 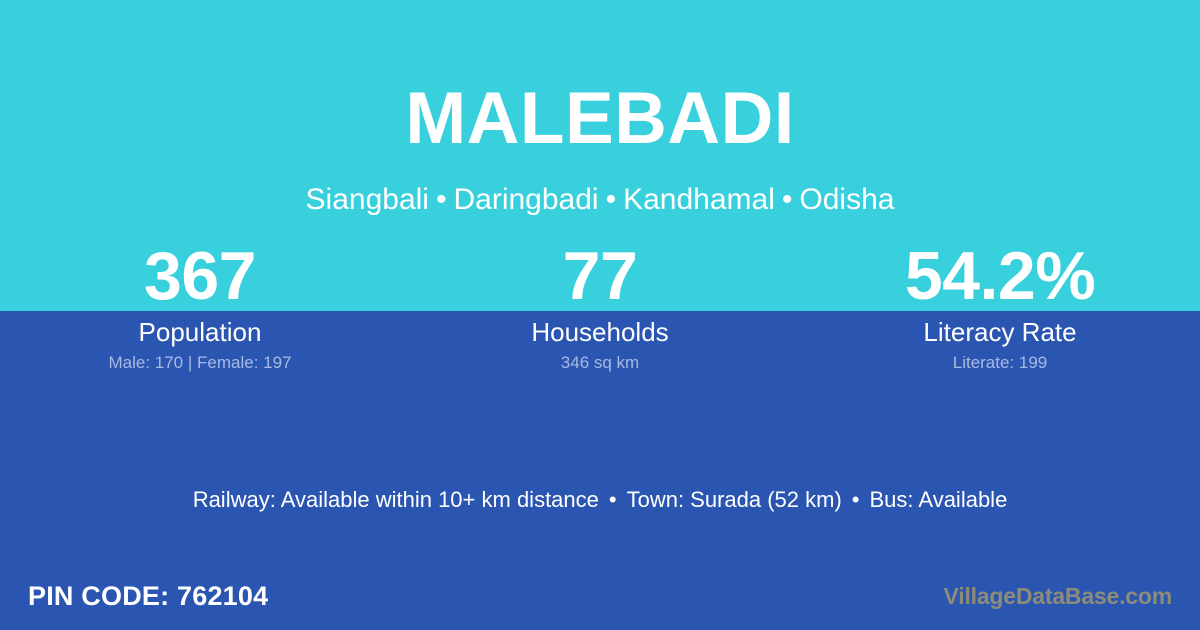 I want to click on breadcrumb-district: Kandhamal, so click(x=699, y=199).